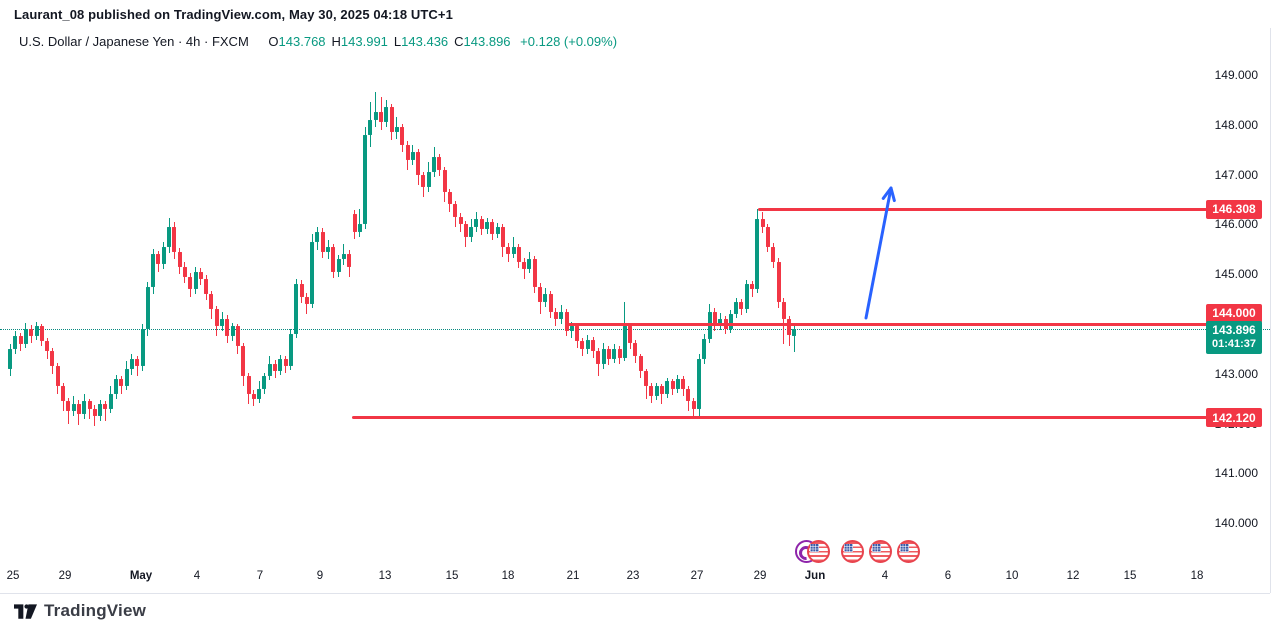 The width and height of the screenshot is (1281, 628). I want to click on time-tick-label: Jun, so click(815, 576).